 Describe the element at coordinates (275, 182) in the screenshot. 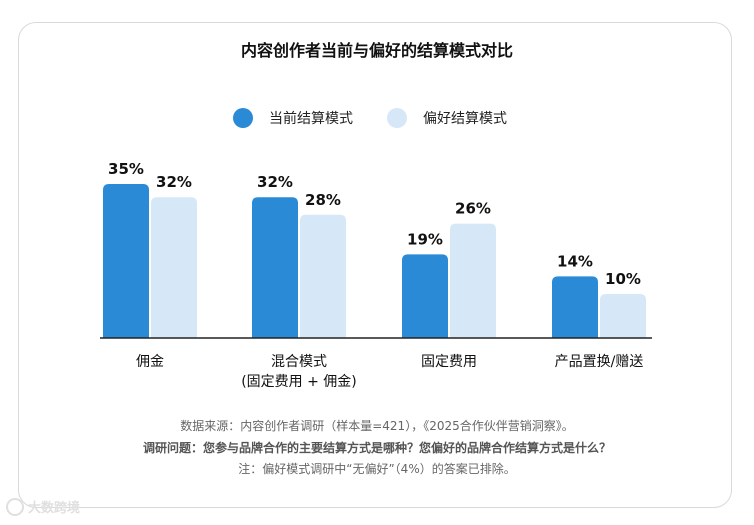

I see `data-label-current-1: 32%` at that location.